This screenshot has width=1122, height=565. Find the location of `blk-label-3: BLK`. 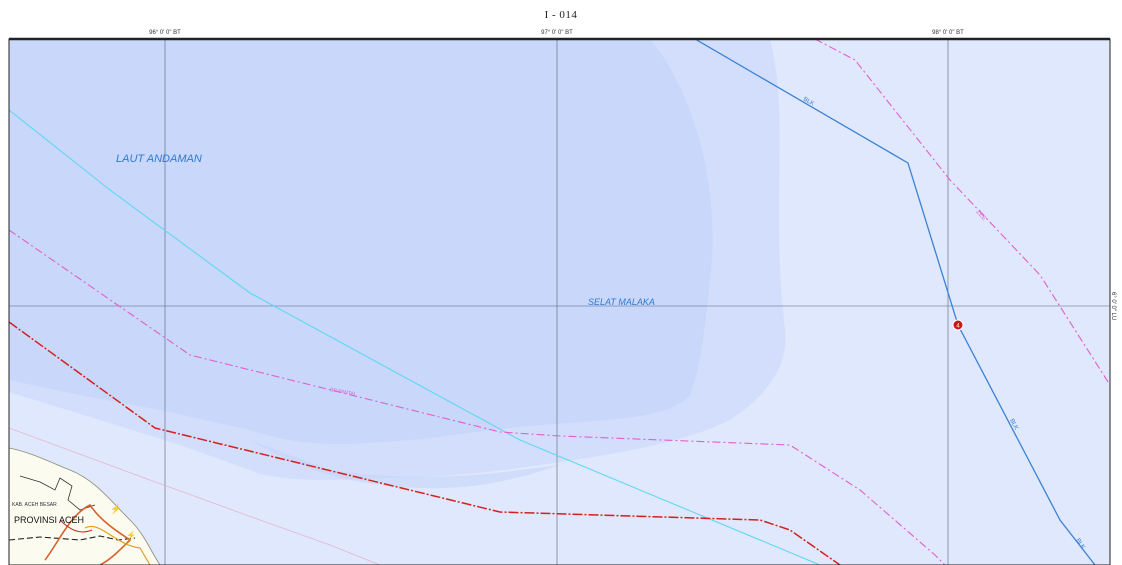

blk-label-3: BLK is located at coordinates (1079, 544).